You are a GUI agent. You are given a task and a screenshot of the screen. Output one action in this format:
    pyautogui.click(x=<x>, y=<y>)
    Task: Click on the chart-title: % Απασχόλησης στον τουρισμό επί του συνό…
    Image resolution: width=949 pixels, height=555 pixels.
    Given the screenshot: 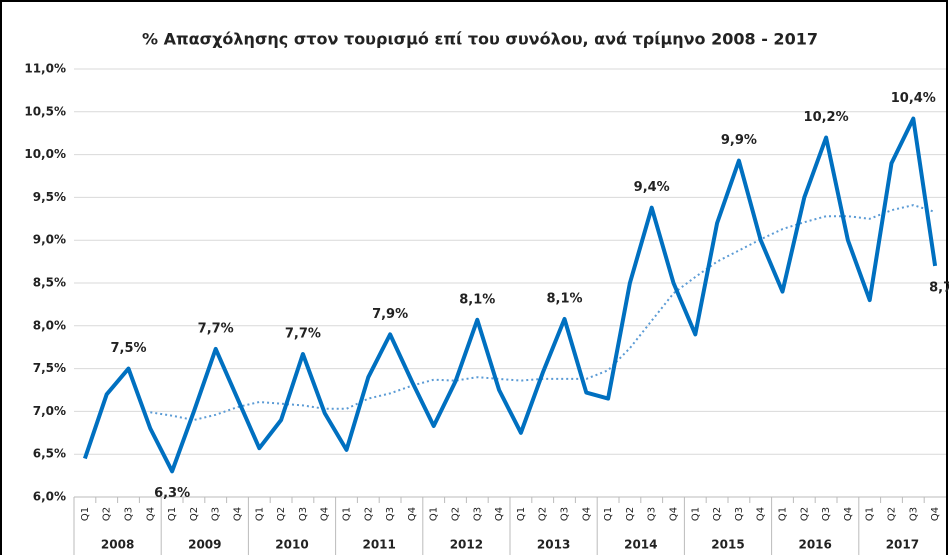 What is the action you would take?
    pyautogui.click(x=480, y=39)
    